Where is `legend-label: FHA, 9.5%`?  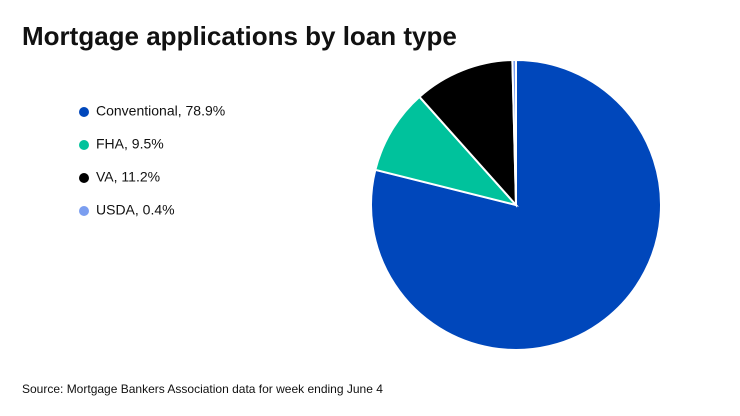
legend-label: FHA, 9.5% is located at coordinates (130, 144).